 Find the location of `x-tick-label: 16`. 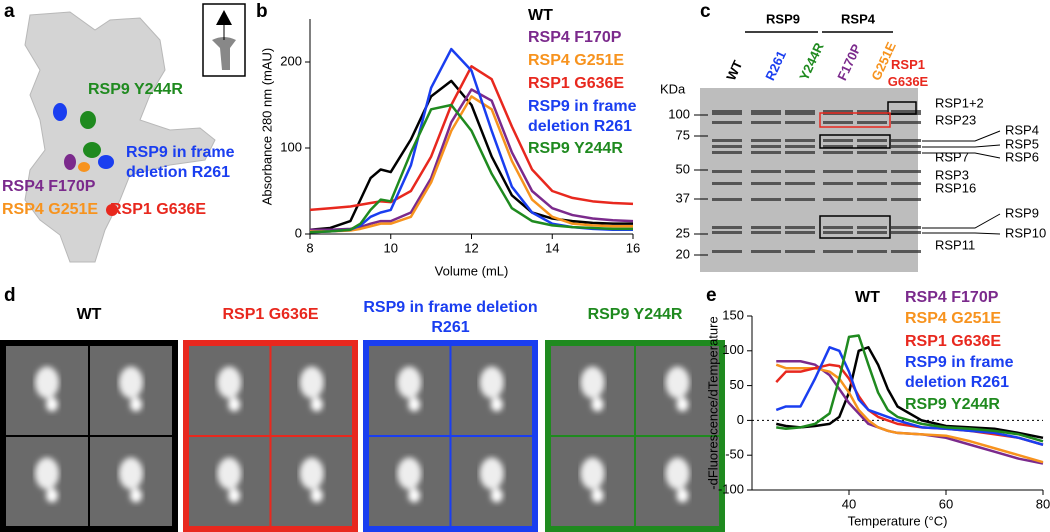

x-tick-label: 16 is located at coordinates (633, 247).